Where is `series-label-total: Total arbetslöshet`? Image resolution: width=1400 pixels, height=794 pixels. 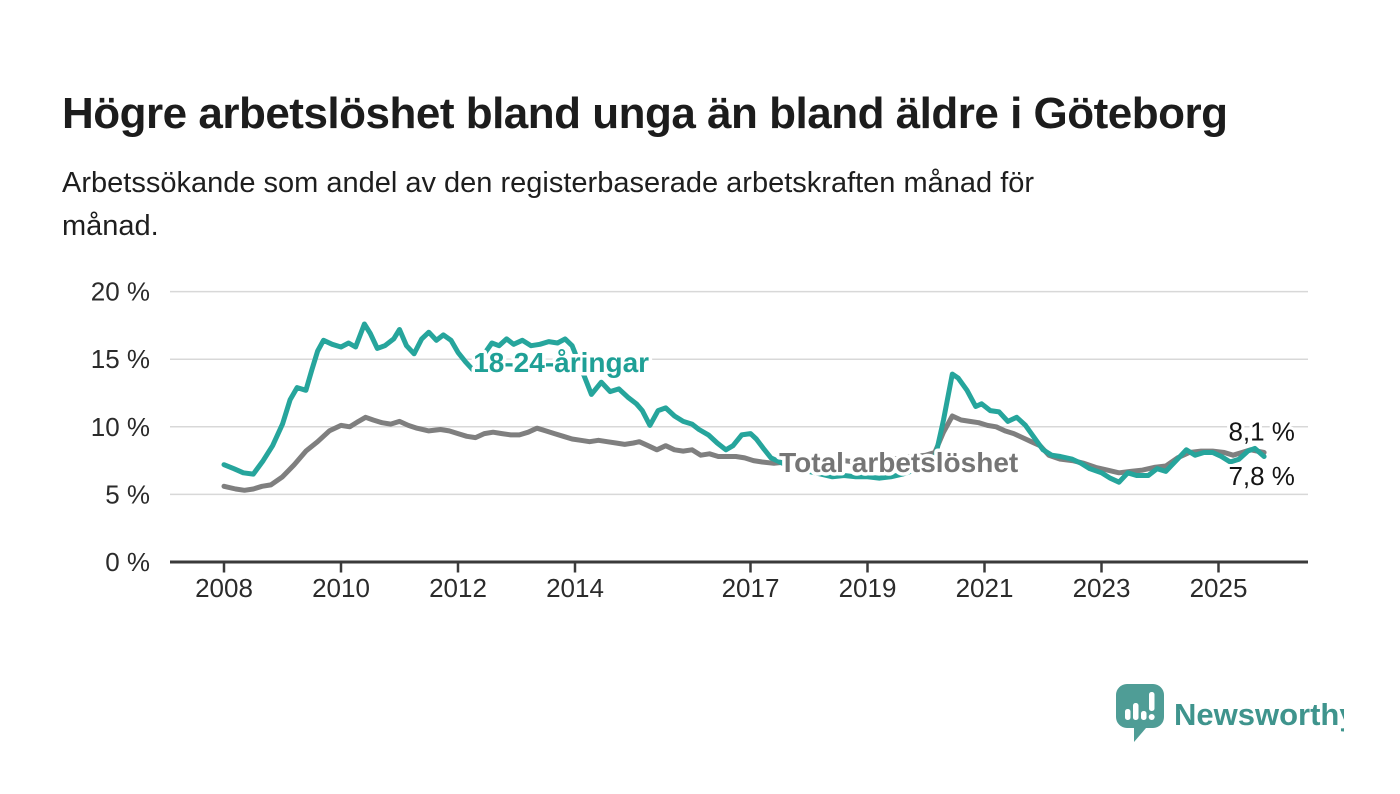
series-label-total: Total arbetslöshet is located at coordinates (898, 462).